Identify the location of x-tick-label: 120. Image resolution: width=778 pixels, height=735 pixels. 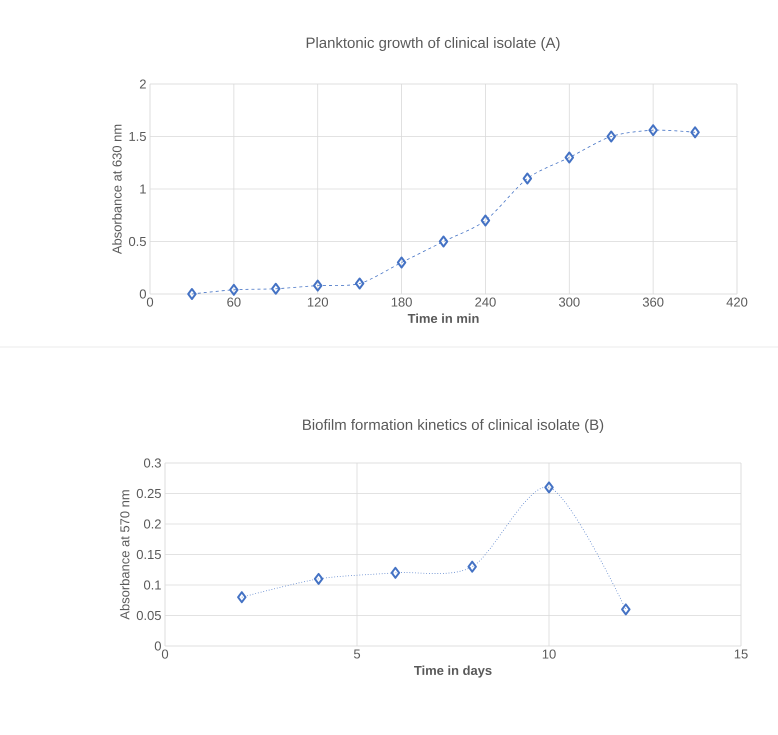
(318, 302).